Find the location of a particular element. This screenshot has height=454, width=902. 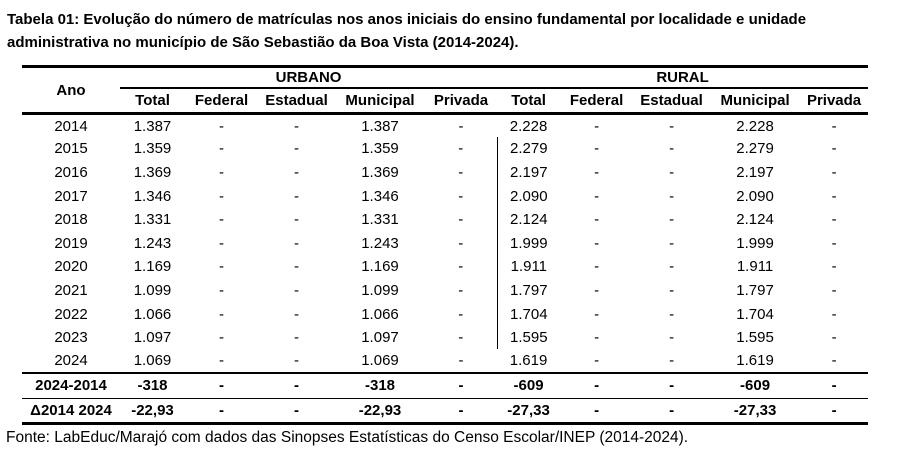

rural-total-cell: -609 is located at coordinates (529, 385).